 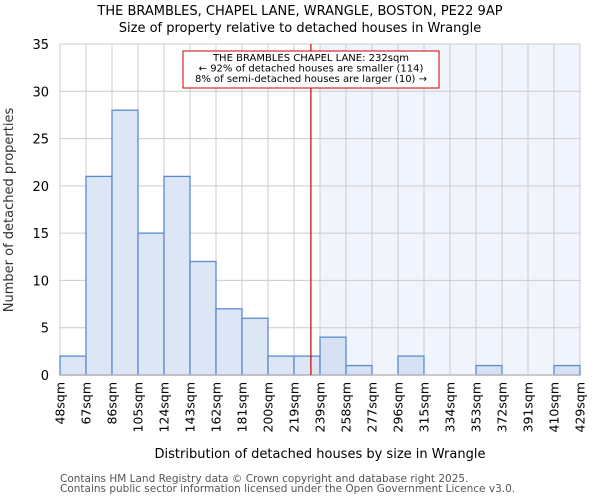 What do you see at coordinates (86, 403) in the screenshot?
I see `x-tick-label: 67sqm` at bounding box center [86, 403].